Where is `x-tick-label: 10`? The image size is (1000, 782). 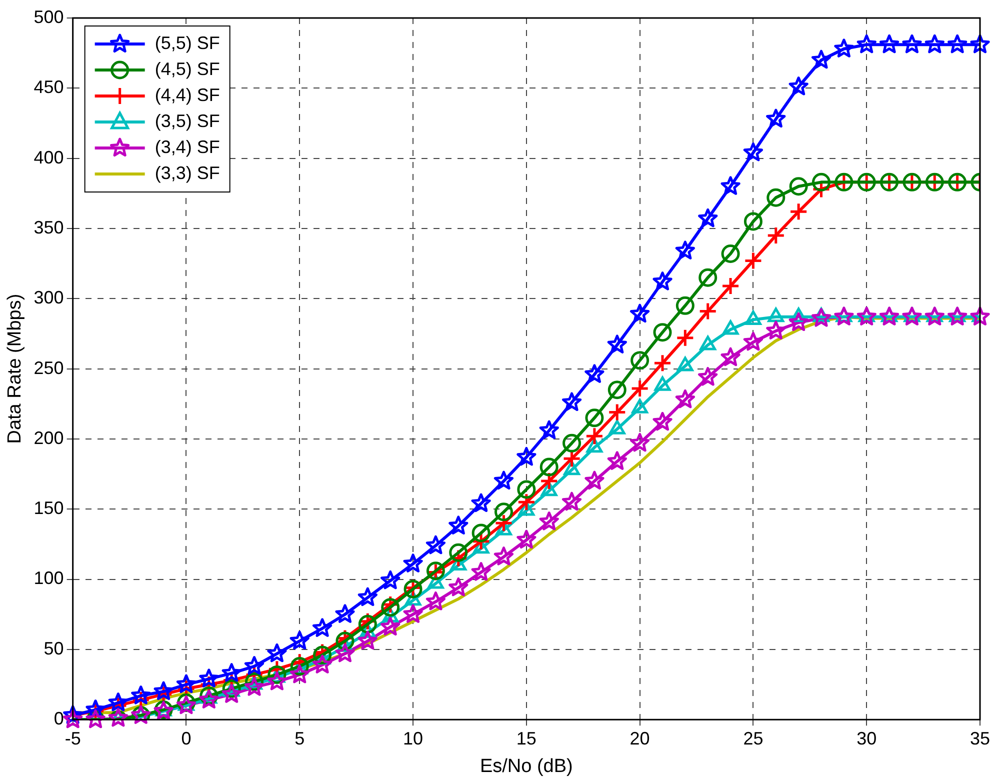 x-tick-label: 10 is located at coordinates (413, 738).